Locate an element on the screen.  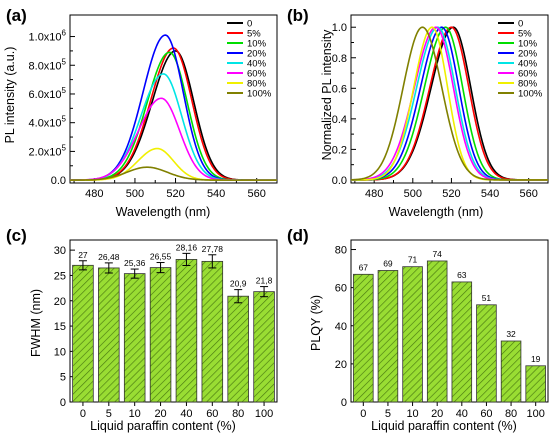
panel-a-legend: 05%10%20%40%60%80%100% is located at coordinates (249, 59).